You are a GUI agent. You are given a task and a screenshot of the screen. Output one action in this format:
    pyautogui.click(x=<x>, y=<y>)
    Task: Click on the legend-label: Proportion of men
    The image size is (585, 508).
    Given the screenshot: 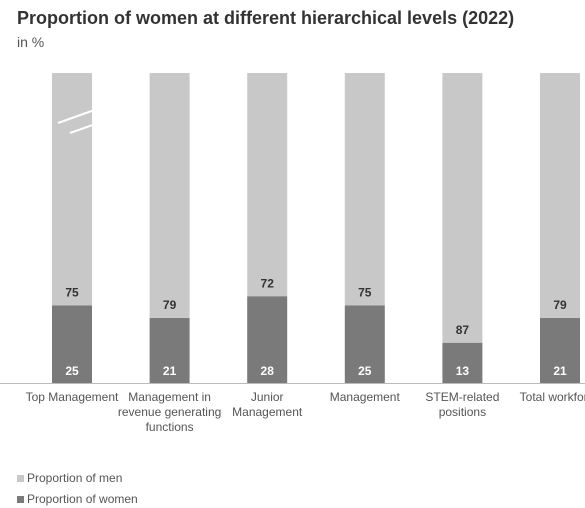 What is the action you would take?
    pyautogui.click(x=75, y=478)
    